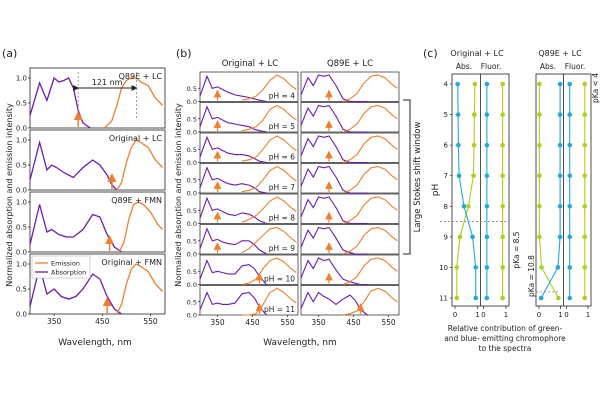 The width and height of the screenshot is (600, 400). What do you see at coordinates (97, 160) in the screenshot?
I see `panel-a-frame` at bounding box center [97, 160].